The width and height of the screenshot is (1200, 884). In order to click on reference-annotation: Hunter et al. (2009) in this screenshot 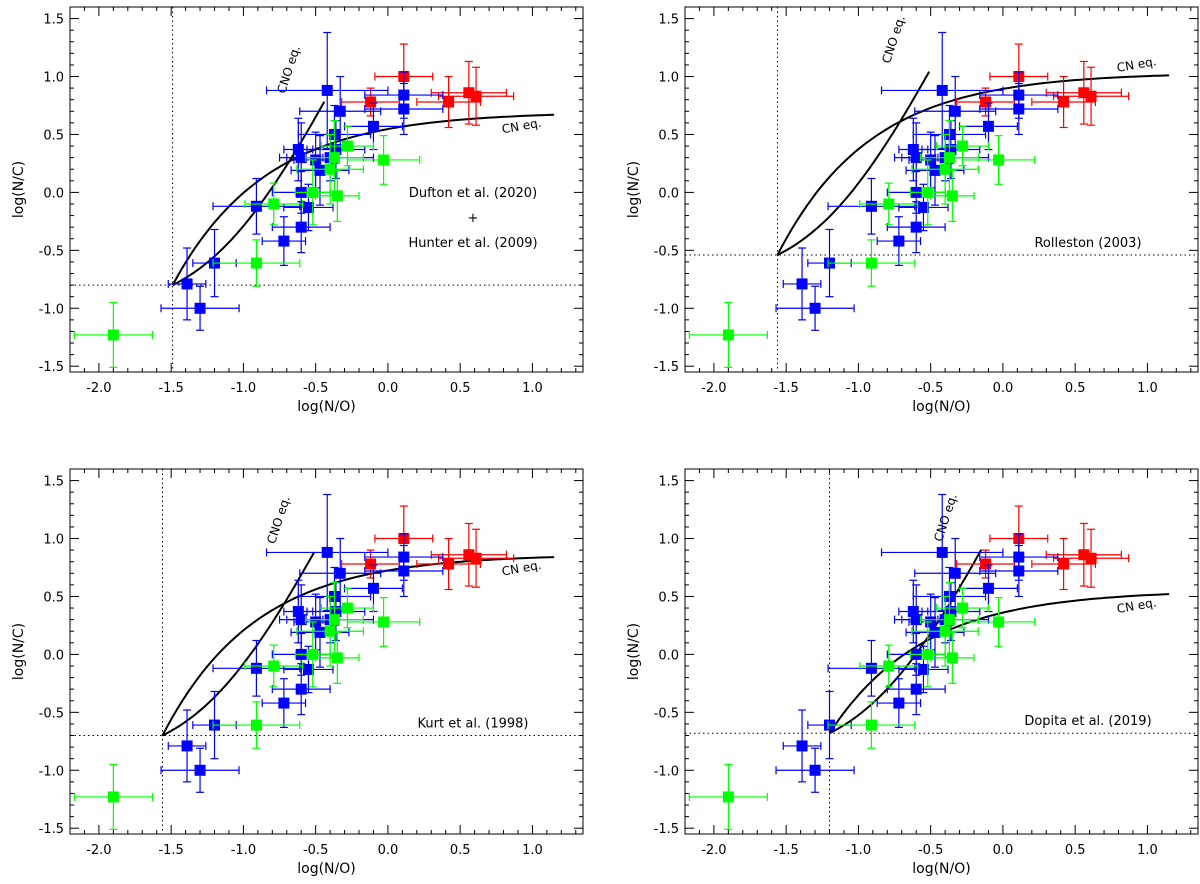, I will do `click(472, 243)`.